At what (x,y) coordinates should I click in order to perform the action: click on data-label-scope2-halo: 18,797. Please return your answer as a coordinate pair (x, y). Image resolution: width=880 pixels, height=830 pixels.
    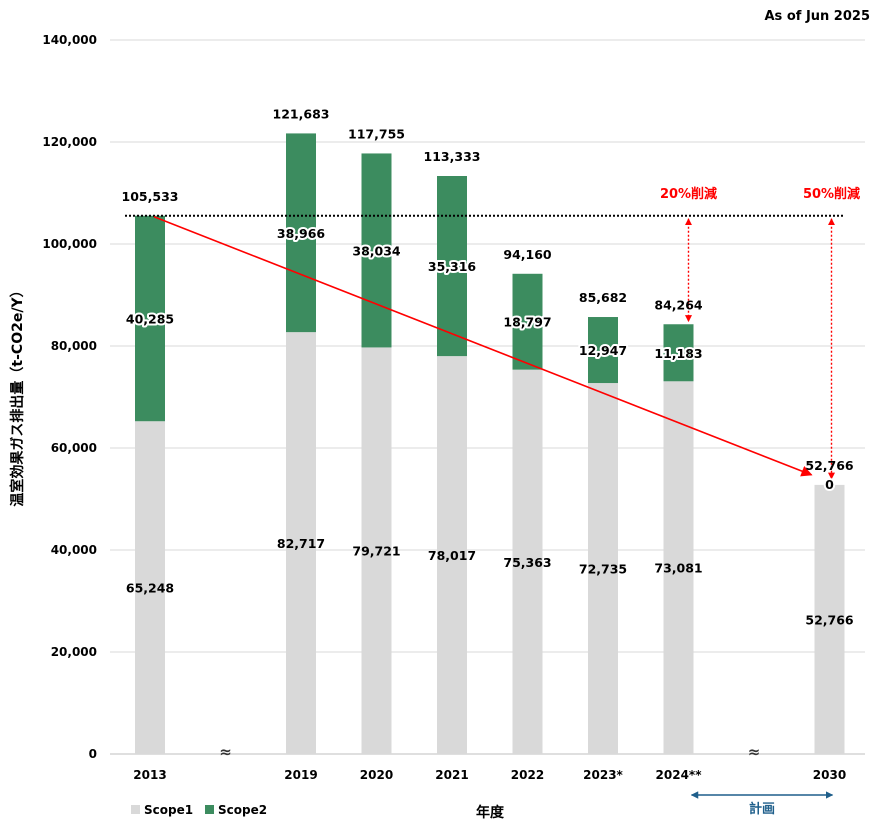
    Looking at the image, I should click on (527, 322).